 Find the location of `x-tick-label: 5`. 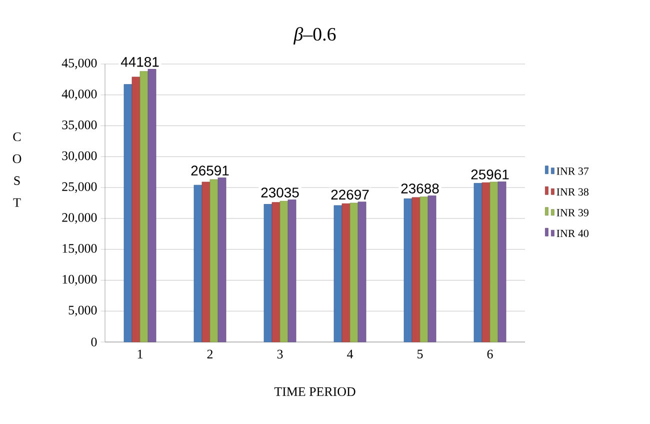

x-tick-label: 5 is located at coordinates (420, 354).